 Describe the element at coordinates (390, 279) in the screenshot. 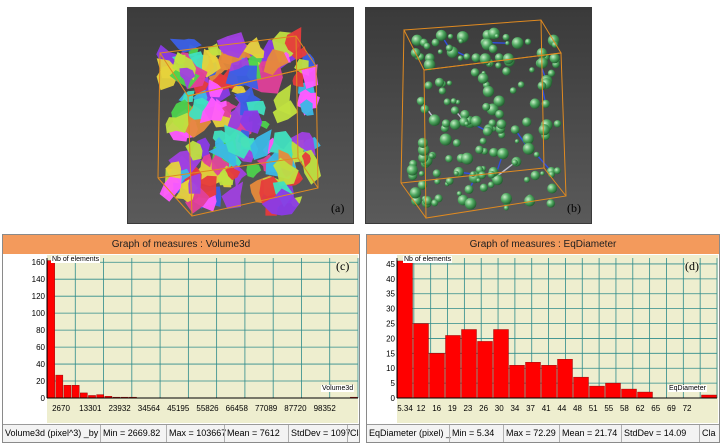

I see `y-tick-label: 40` at that location.